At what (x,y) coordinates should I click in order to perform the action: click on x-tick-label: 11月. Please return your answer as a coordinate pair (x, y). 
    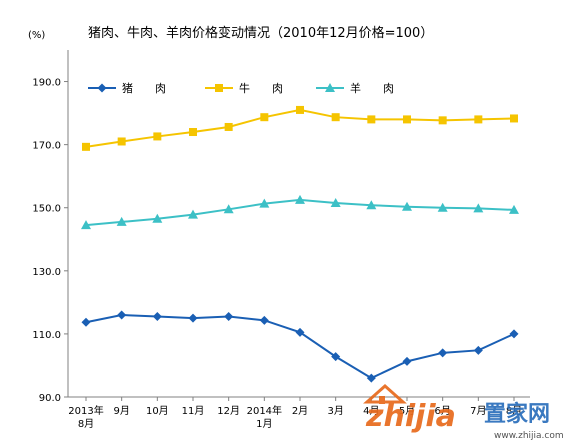
    Looking at the image, I should click on (193, 411).